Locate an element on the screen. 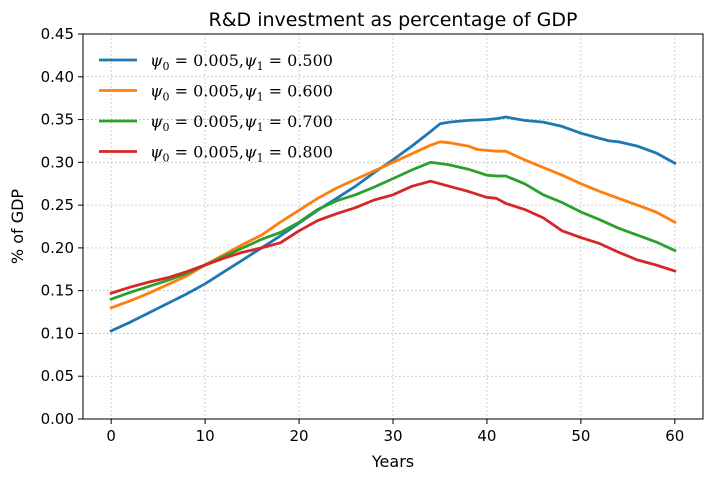  y-tick-label: 0.30 is located at coordinates (57, 162).